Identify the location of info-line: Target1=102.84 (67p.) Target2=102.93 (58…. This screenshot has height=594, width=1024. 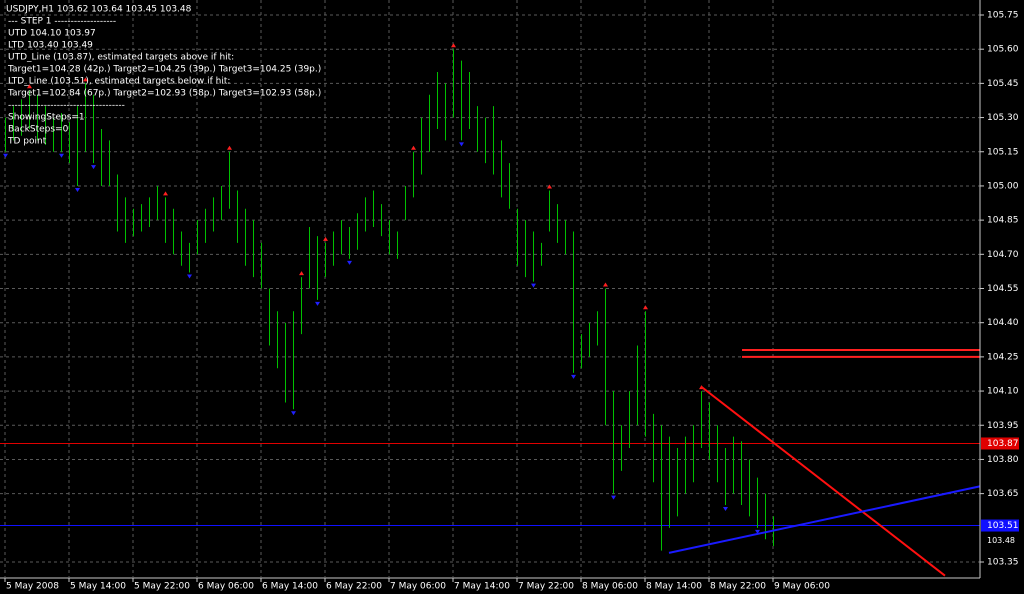
(164, 94).